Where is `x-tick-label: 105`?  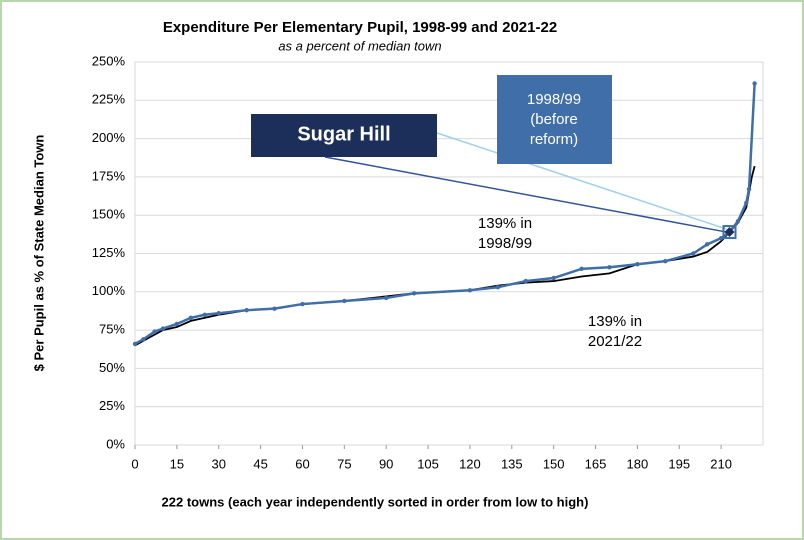 x-tick-label: 105 is located at coordinates (428, 463).